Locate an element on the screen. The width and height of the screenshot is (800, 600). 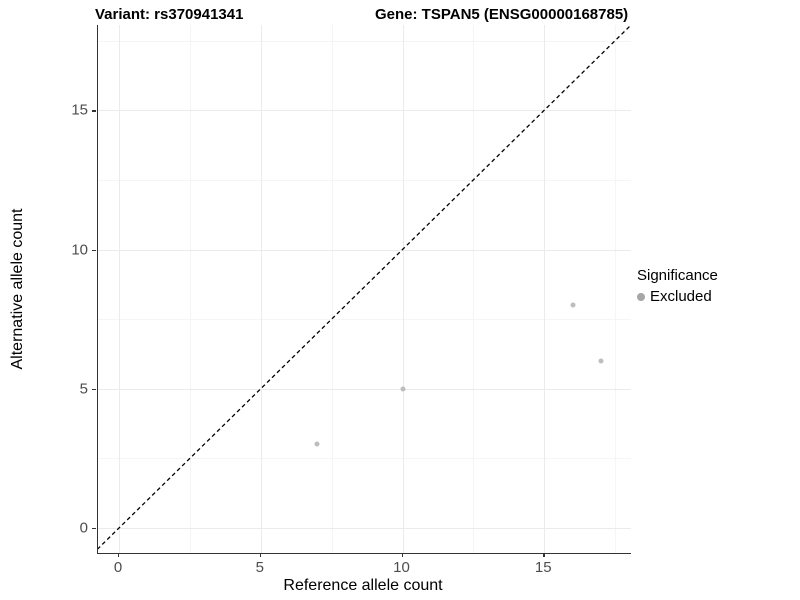
y-tick-label: 0 is located at coordinates (83, 528).